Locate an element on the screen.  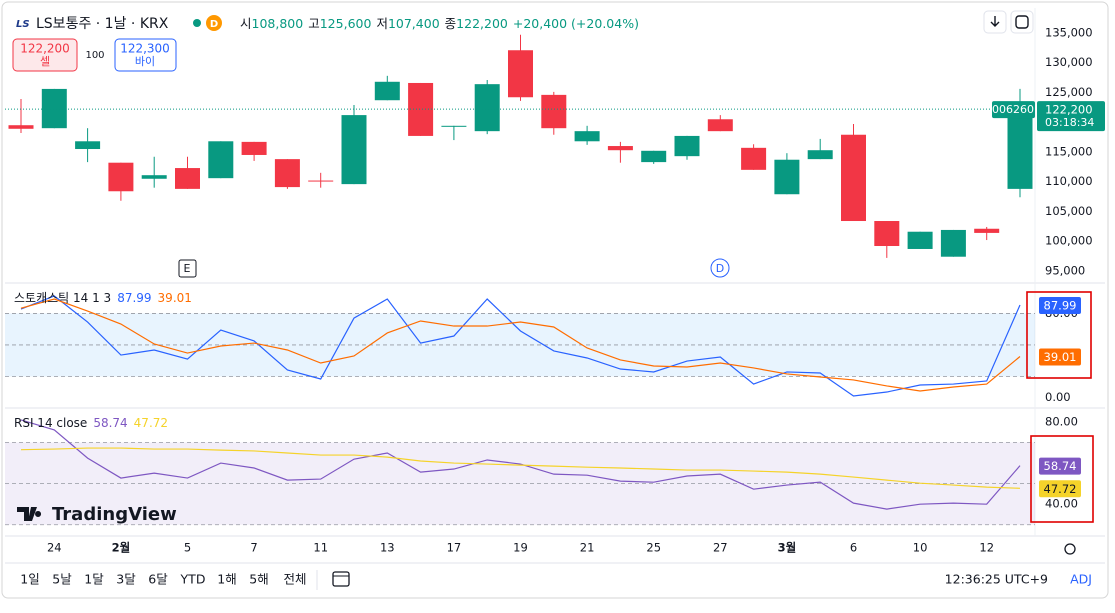
ohlc-value: 122,200 is located at coordinates (482, 23).